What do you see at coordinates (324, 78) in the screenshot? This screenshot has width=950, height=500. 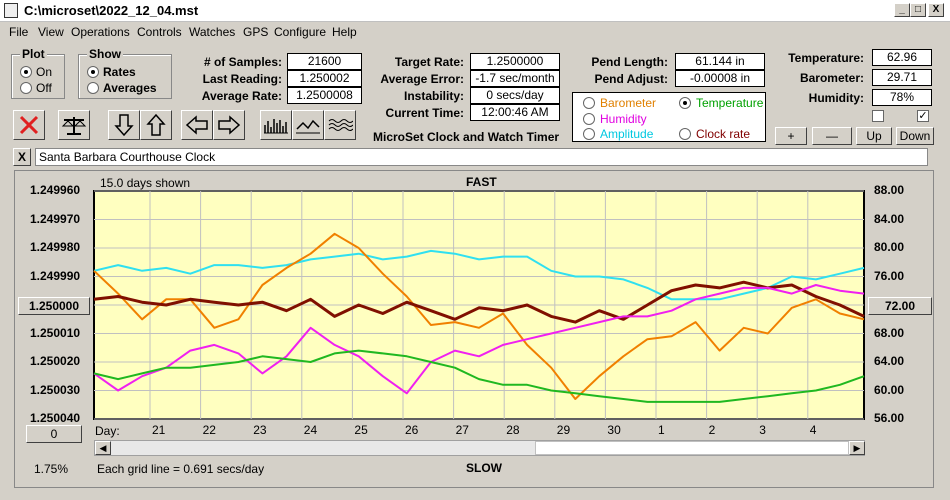 I see `last-reading-value: 1.250002` at bounding box center [324, 78].